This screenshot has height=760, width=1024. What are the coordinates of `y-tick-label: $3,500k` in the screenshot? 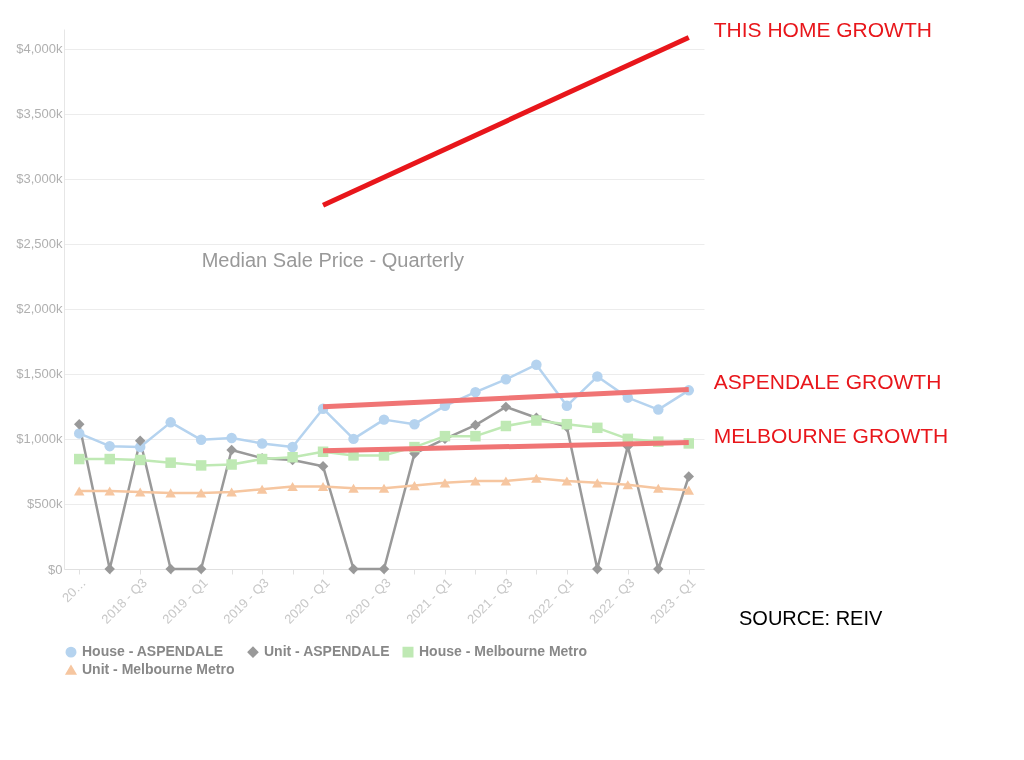 It's located at (39, 114).